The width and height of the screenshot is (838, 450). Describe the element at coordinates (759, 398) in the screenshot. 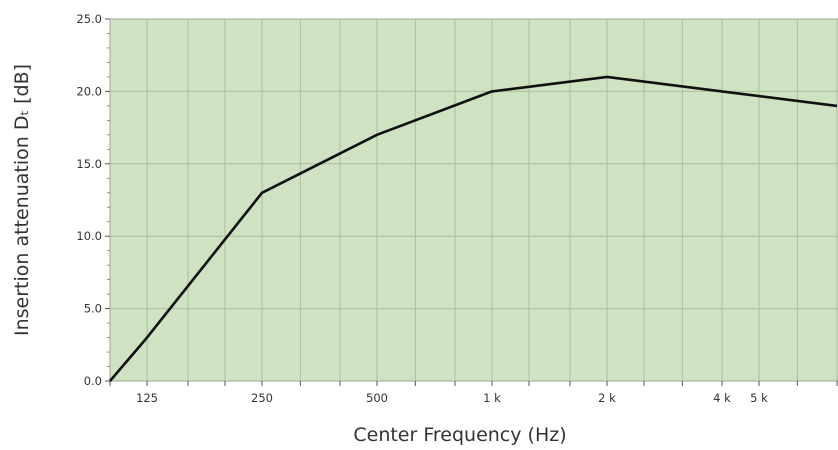

I see `x-tick-label: 5 k` at that location.